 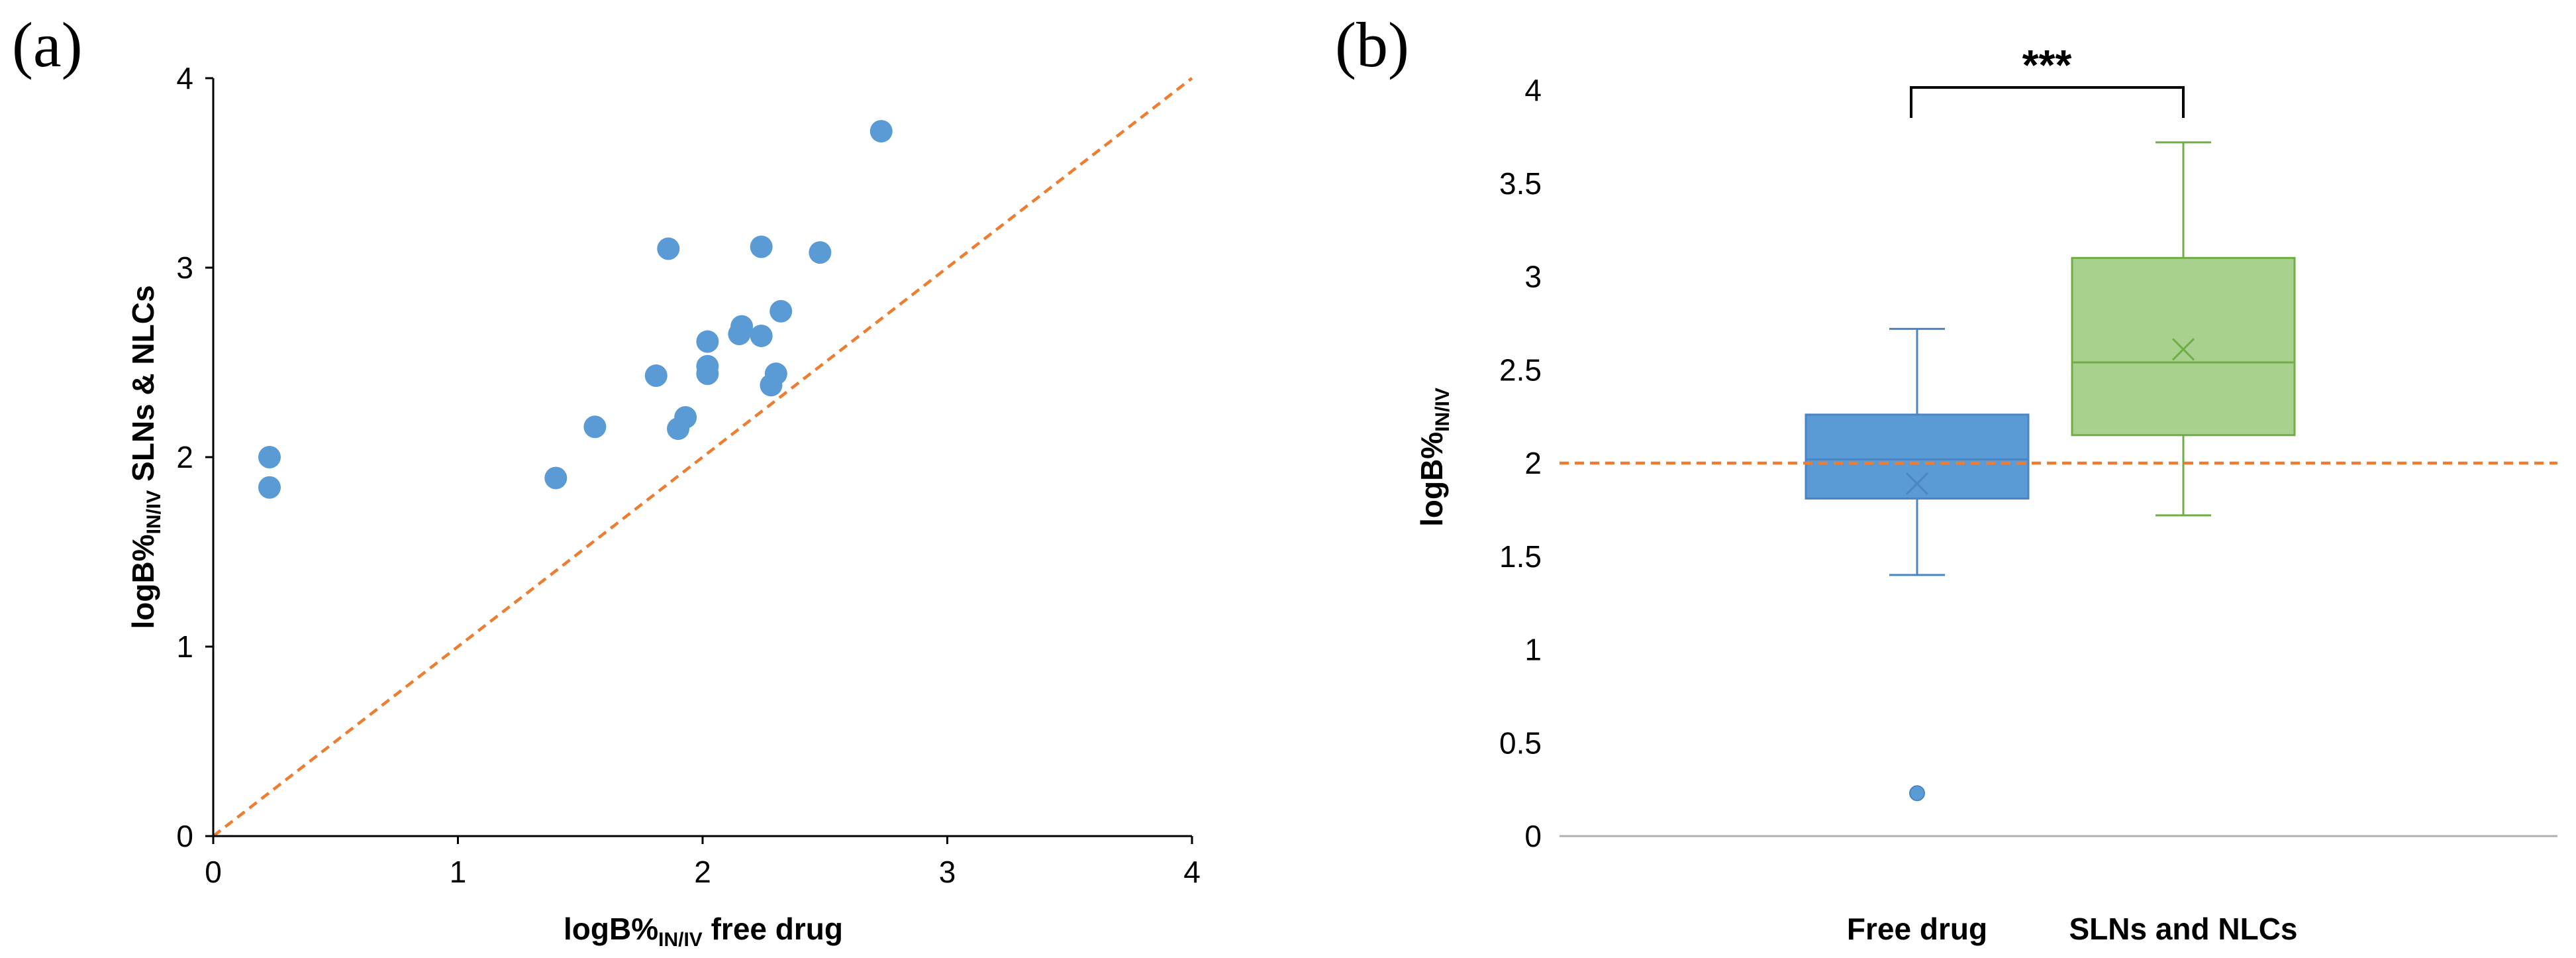 I want to click on y-tick-label: 1.5, so click(x=1520, y=556).